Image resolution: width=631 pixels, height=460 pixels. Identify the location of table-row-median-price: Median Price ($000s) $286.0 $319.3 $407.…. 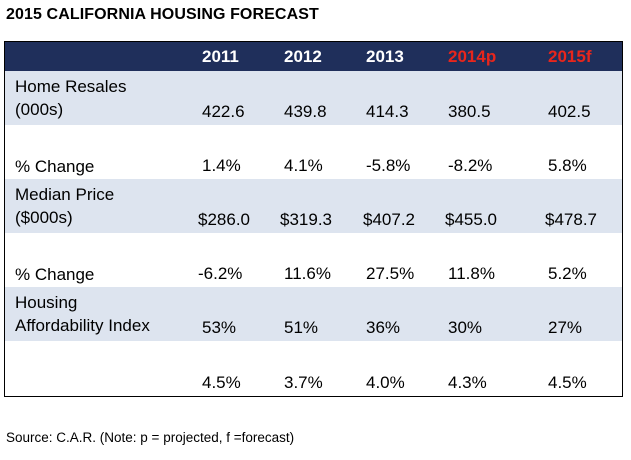
(313, 206).